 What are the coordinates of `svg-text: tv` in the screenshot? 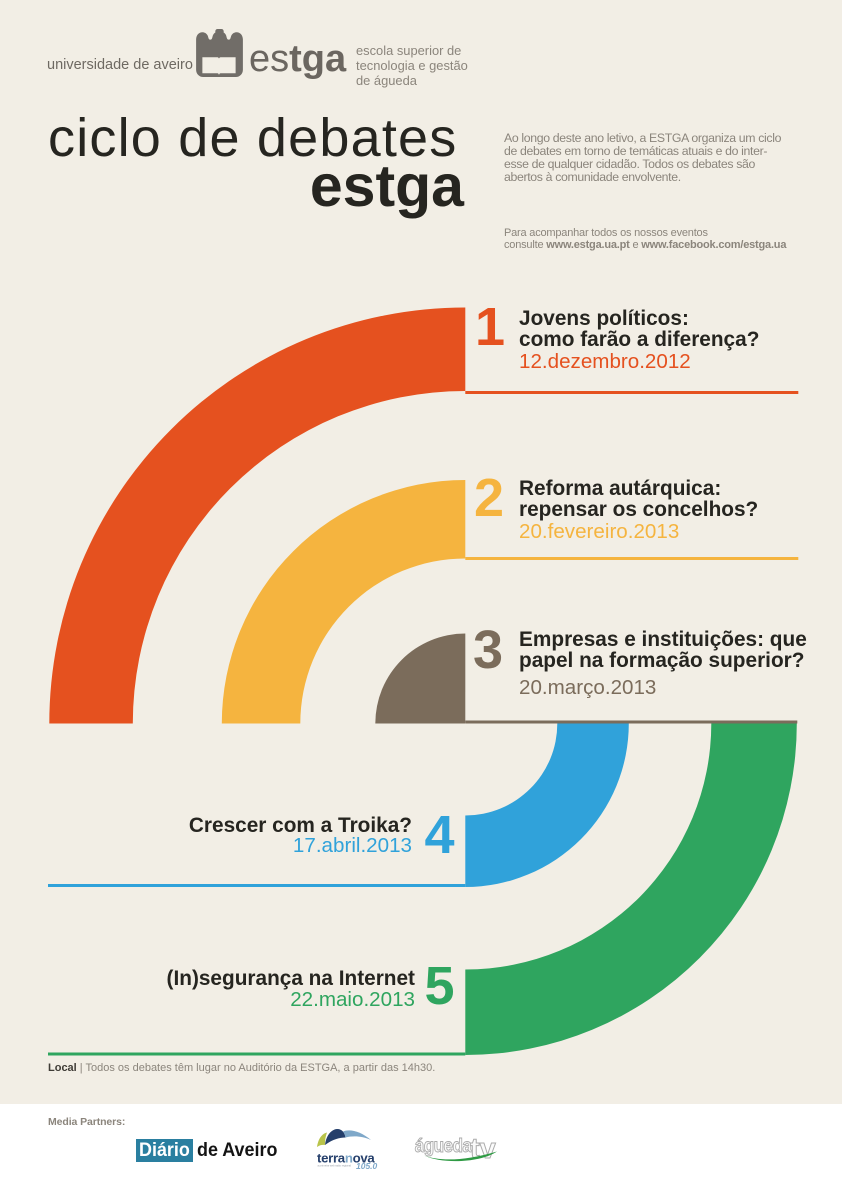 It's located at (483, 1149).